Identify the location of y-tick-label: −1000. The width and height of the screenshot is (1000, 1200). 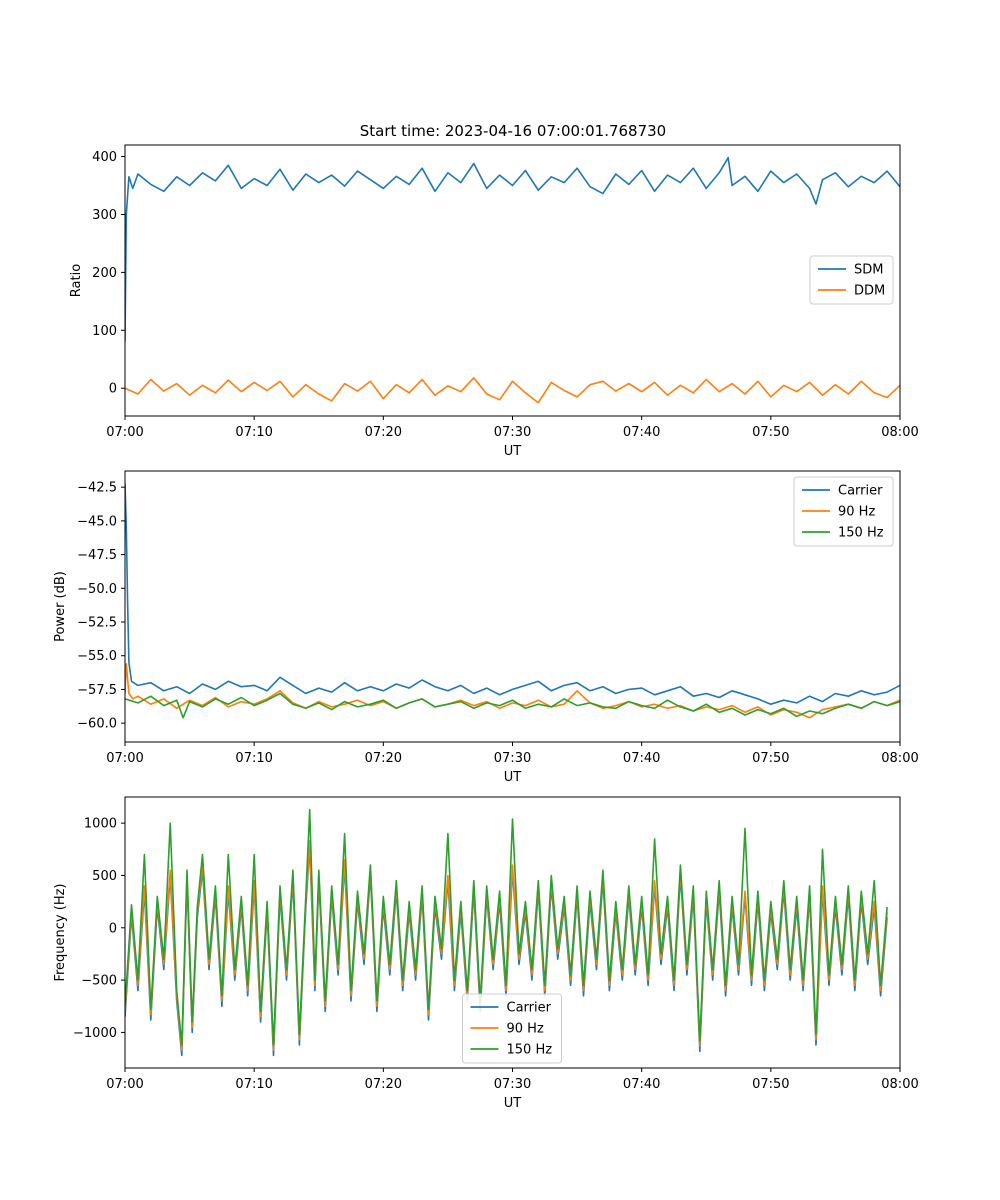
(95, 1033).